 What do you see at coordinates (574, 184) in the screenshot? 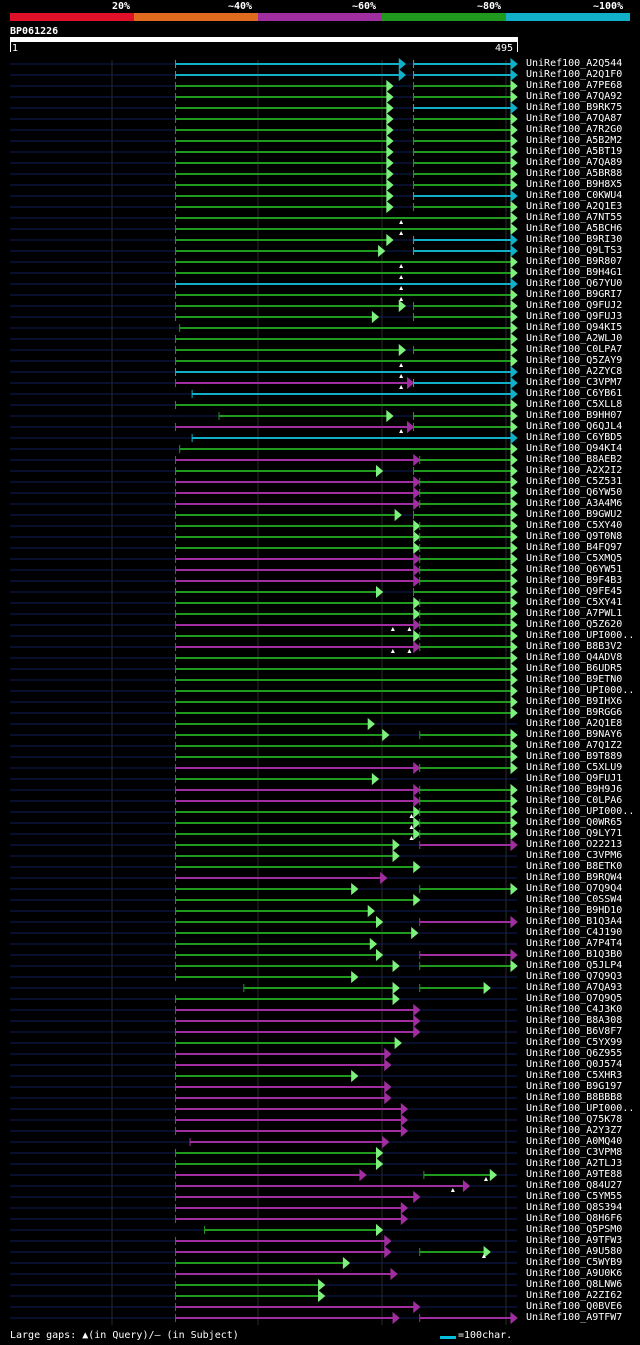
I see `hit-label: UniRef100_B9H8X5` at bounding box center [574, 184].